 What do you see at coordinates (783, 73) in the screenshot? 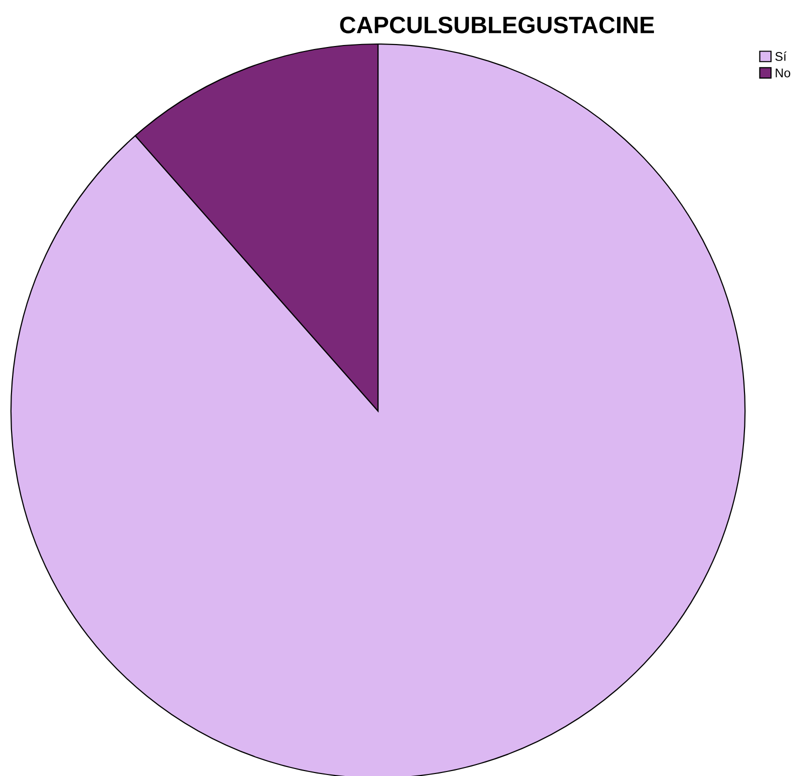
I see `legend-label: No` at bounding box center [783, 73].